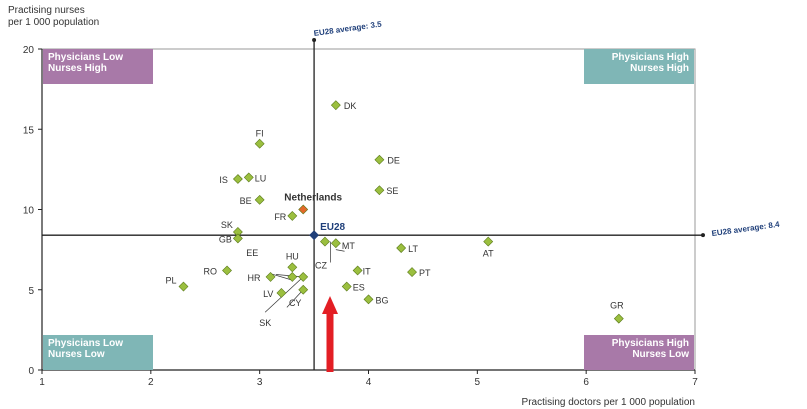 This screenshot has height=409, width=807. Describe the element at coordinates (703, 235) in the screenshot. I see `eu28-horizontal-line-end` at that location.